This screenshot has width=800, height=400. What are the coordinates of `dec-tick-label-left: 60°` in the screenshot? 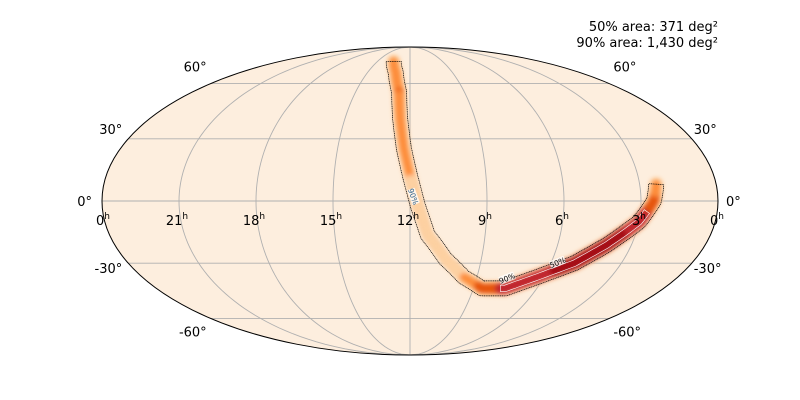 It's located at (195, 68).